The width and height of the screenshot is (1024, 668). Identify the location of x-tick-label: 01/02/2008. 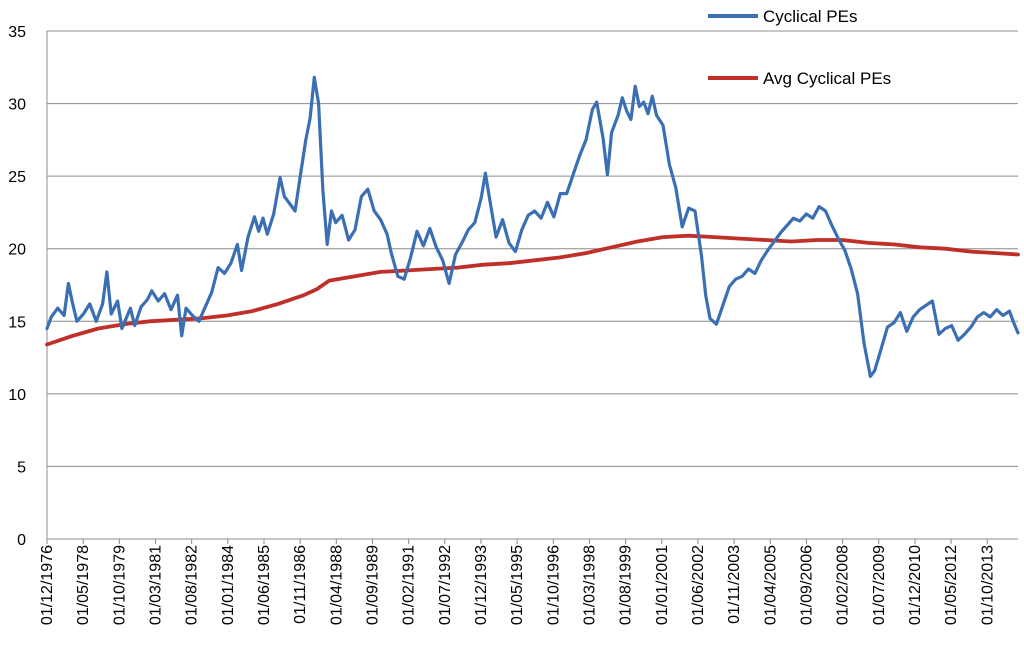
(843, 585).